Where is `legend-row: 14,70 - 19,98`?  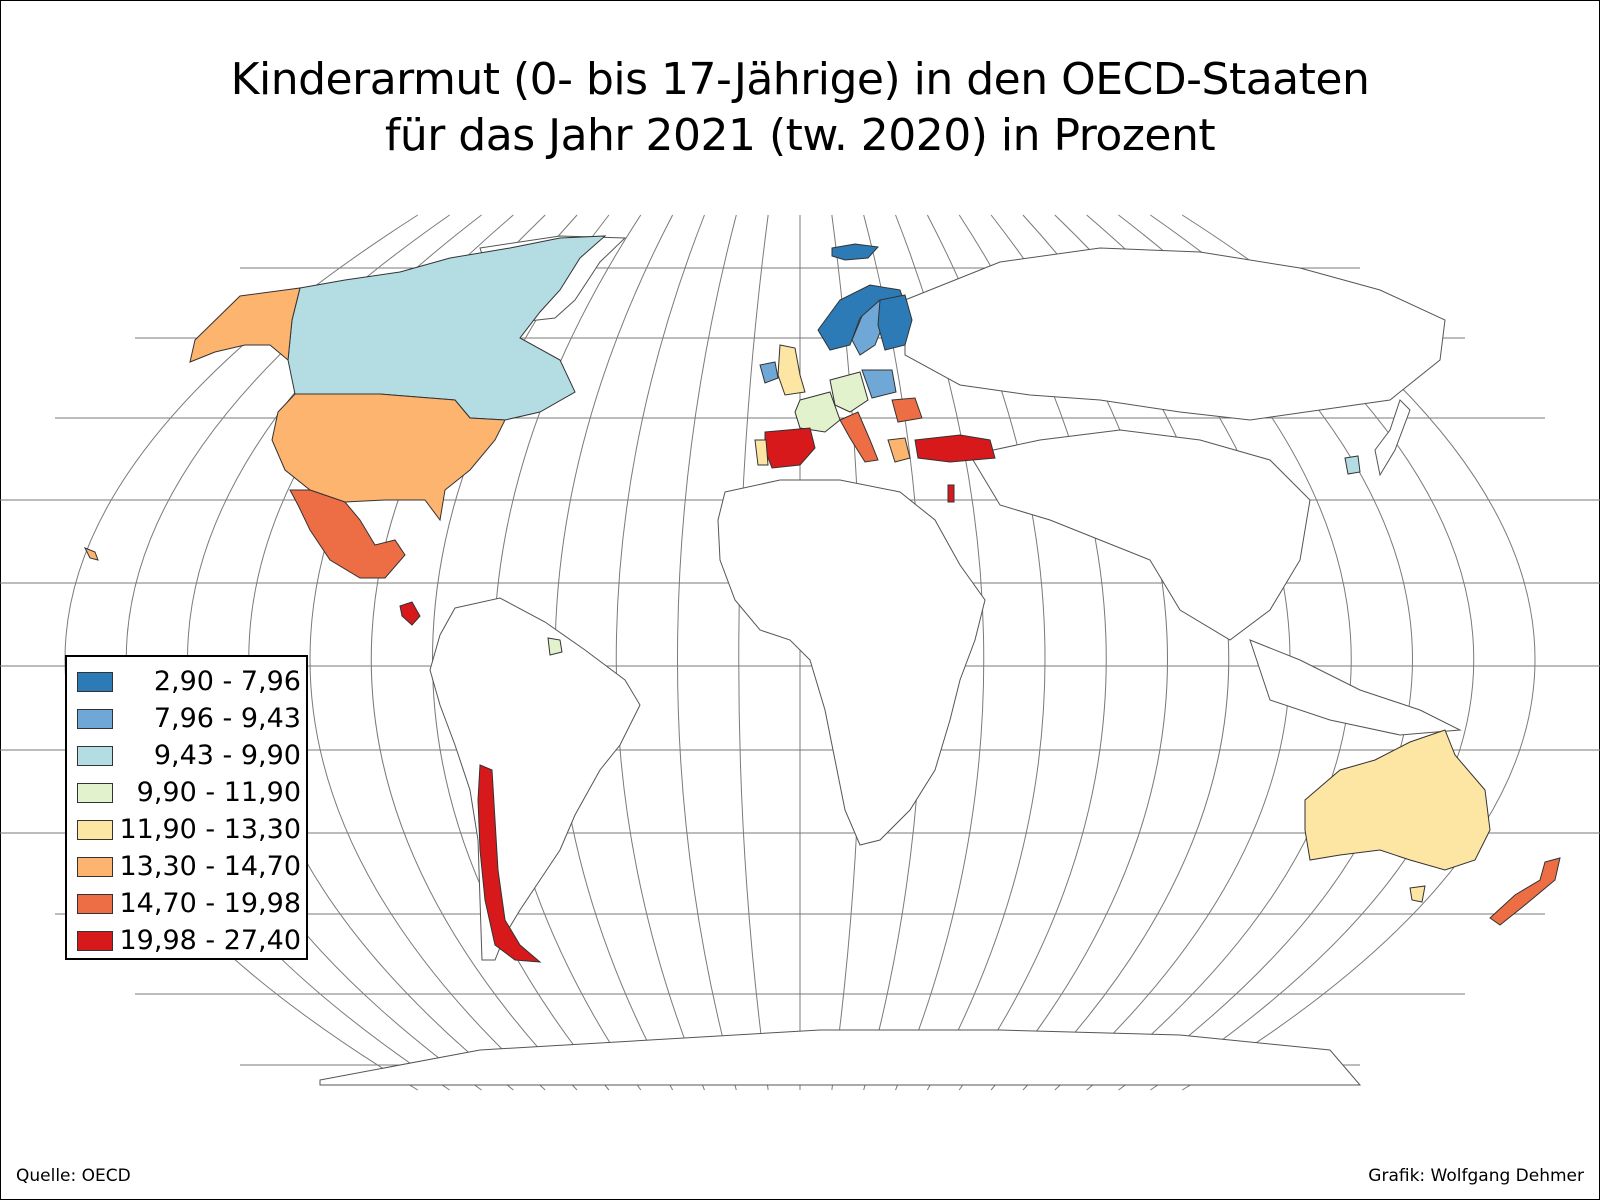 legend-row: 14,70 - 19,98 is located at coordinates (189, 904).